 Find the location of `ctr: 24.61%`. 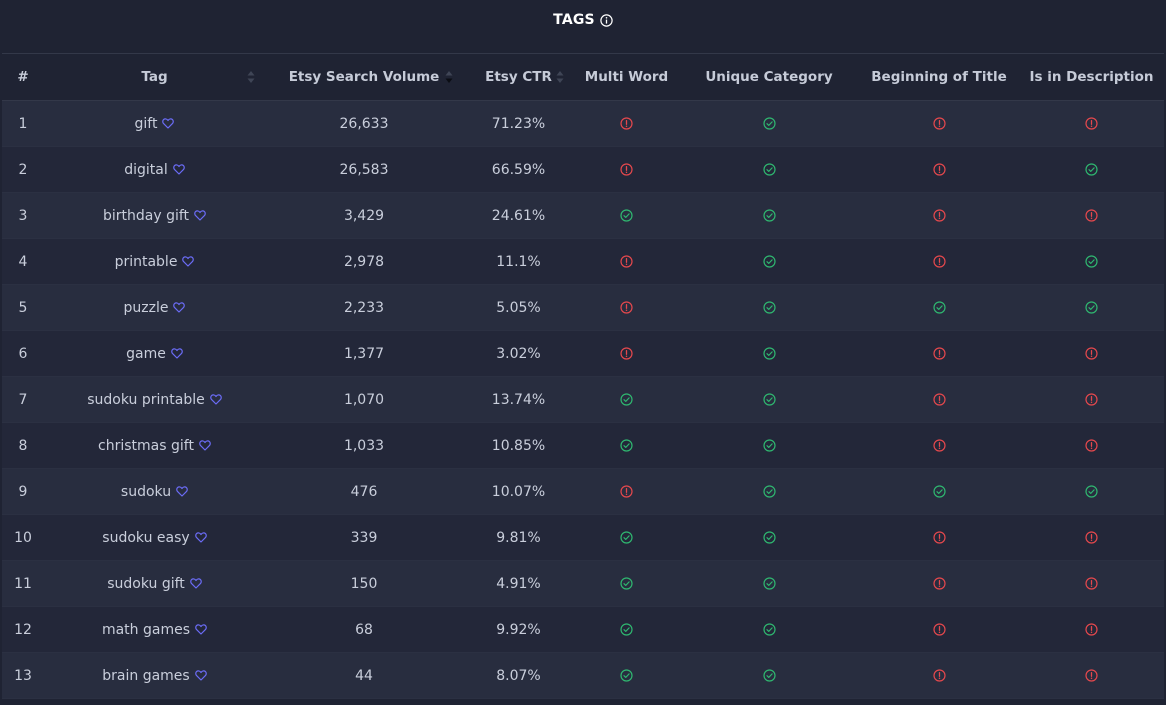

ctr: 24.61% is located at coordinates (518, 215).